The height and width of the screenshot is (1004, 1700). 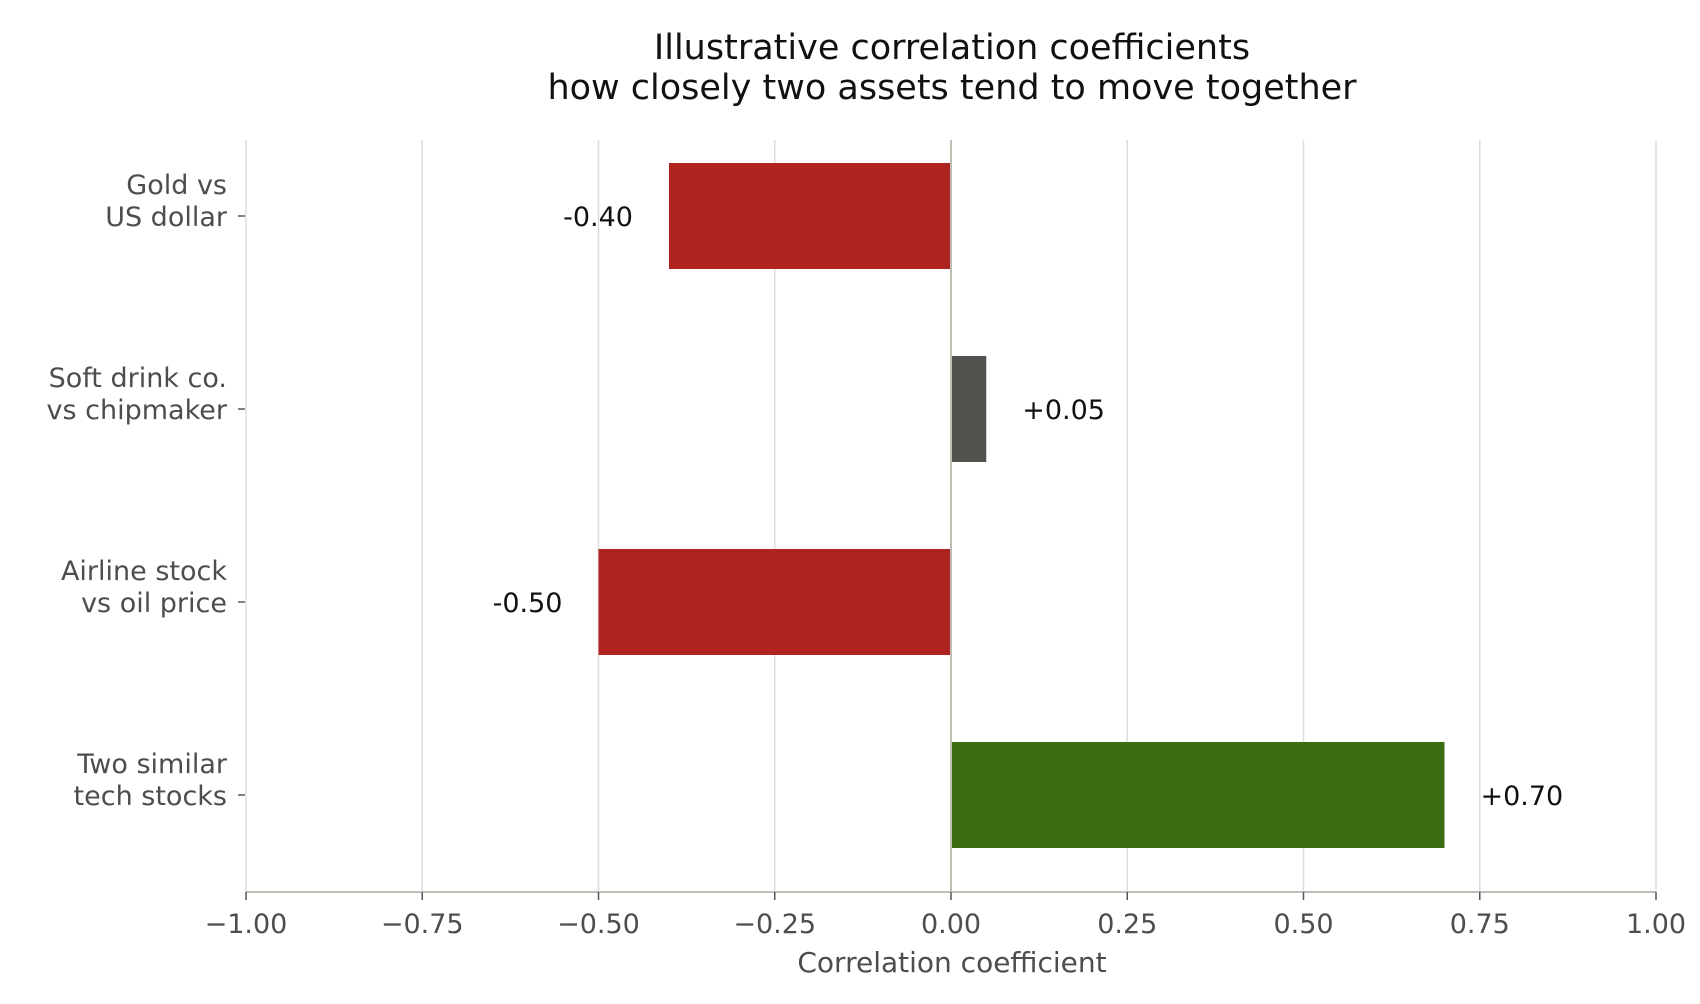 What do you see at coordinates (166, 217) in the screenshot?
I see `category-label-line: US dollar` at bounding box center [166, 217].